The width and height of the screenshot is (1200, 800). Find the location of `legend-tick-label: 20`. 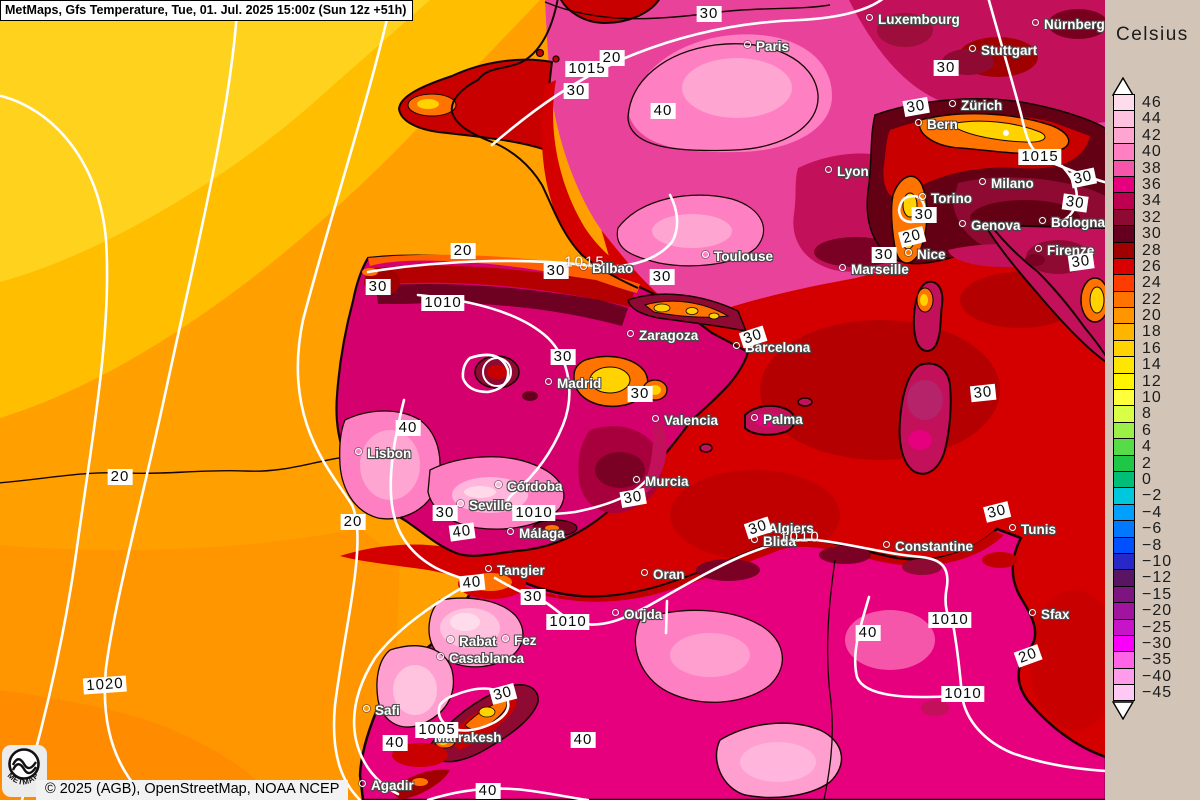

legend-tick-label: 20 is located at coordinates (1152, 316).